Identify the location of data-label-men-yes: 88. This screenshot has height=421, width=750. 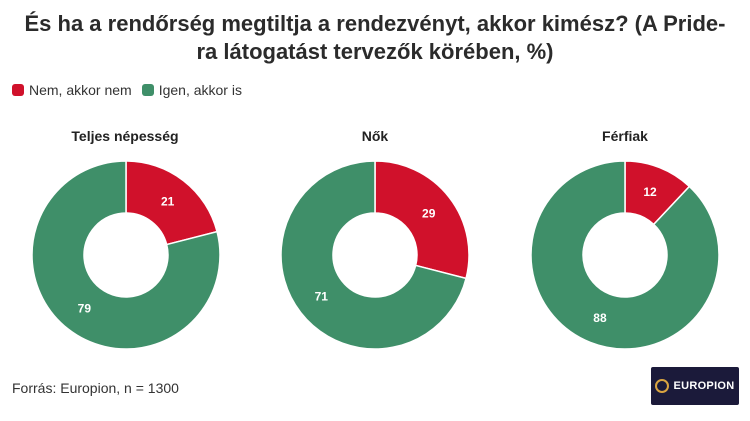
(600, 318).